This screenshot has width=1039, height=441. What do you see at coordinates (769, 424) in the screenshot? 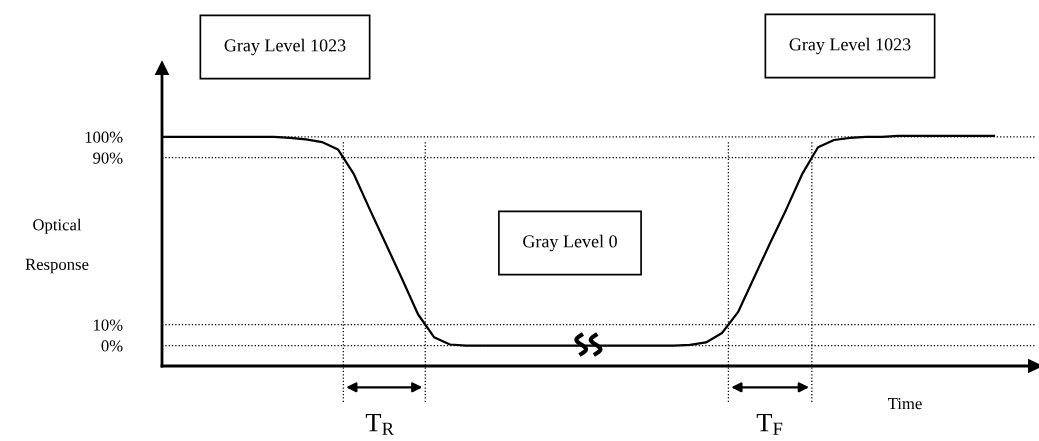
I see `text: T$_{F}$` at bounding box center [769, 424].